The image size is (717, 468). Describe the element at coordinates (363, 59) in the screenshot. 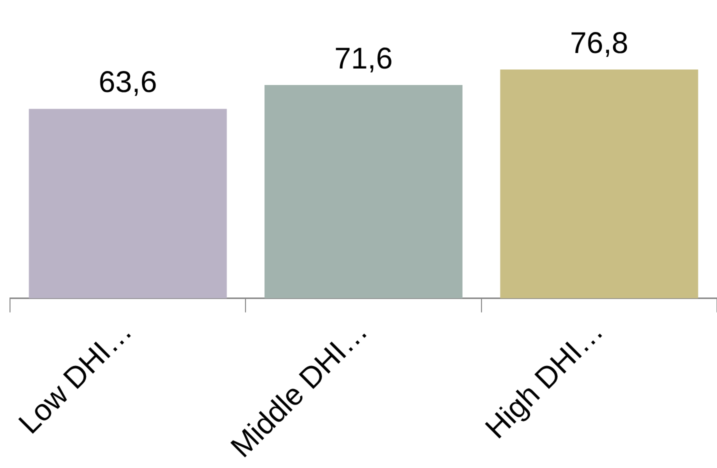

I see `data-label: 71,6` at that location.